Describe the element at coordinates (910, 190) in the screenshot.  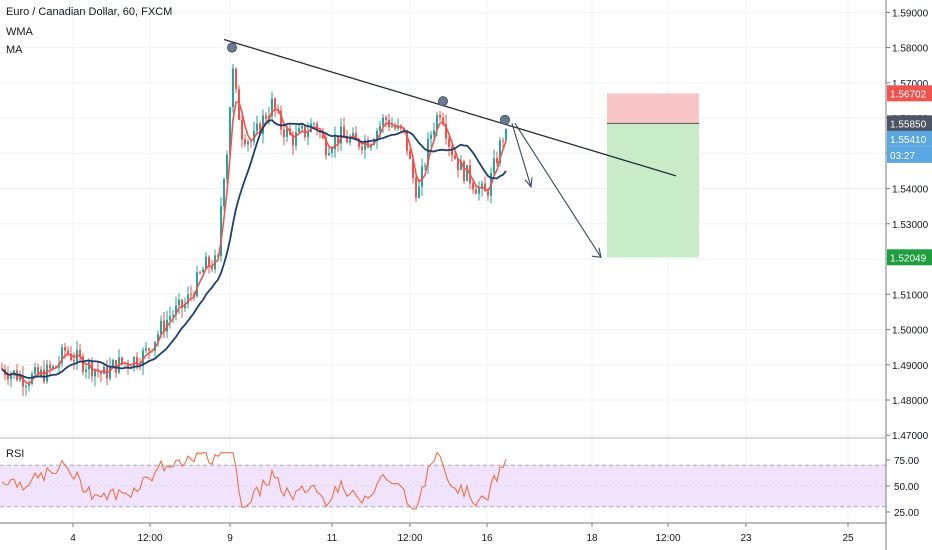
I see `price-tick-label: 1.54000` at that location.